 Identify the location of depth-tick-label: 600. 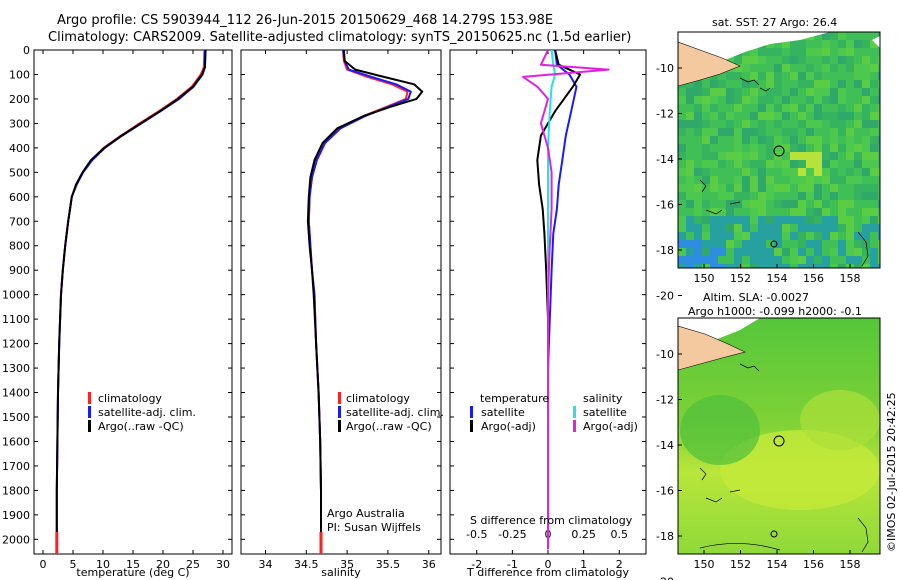
(19, 197).